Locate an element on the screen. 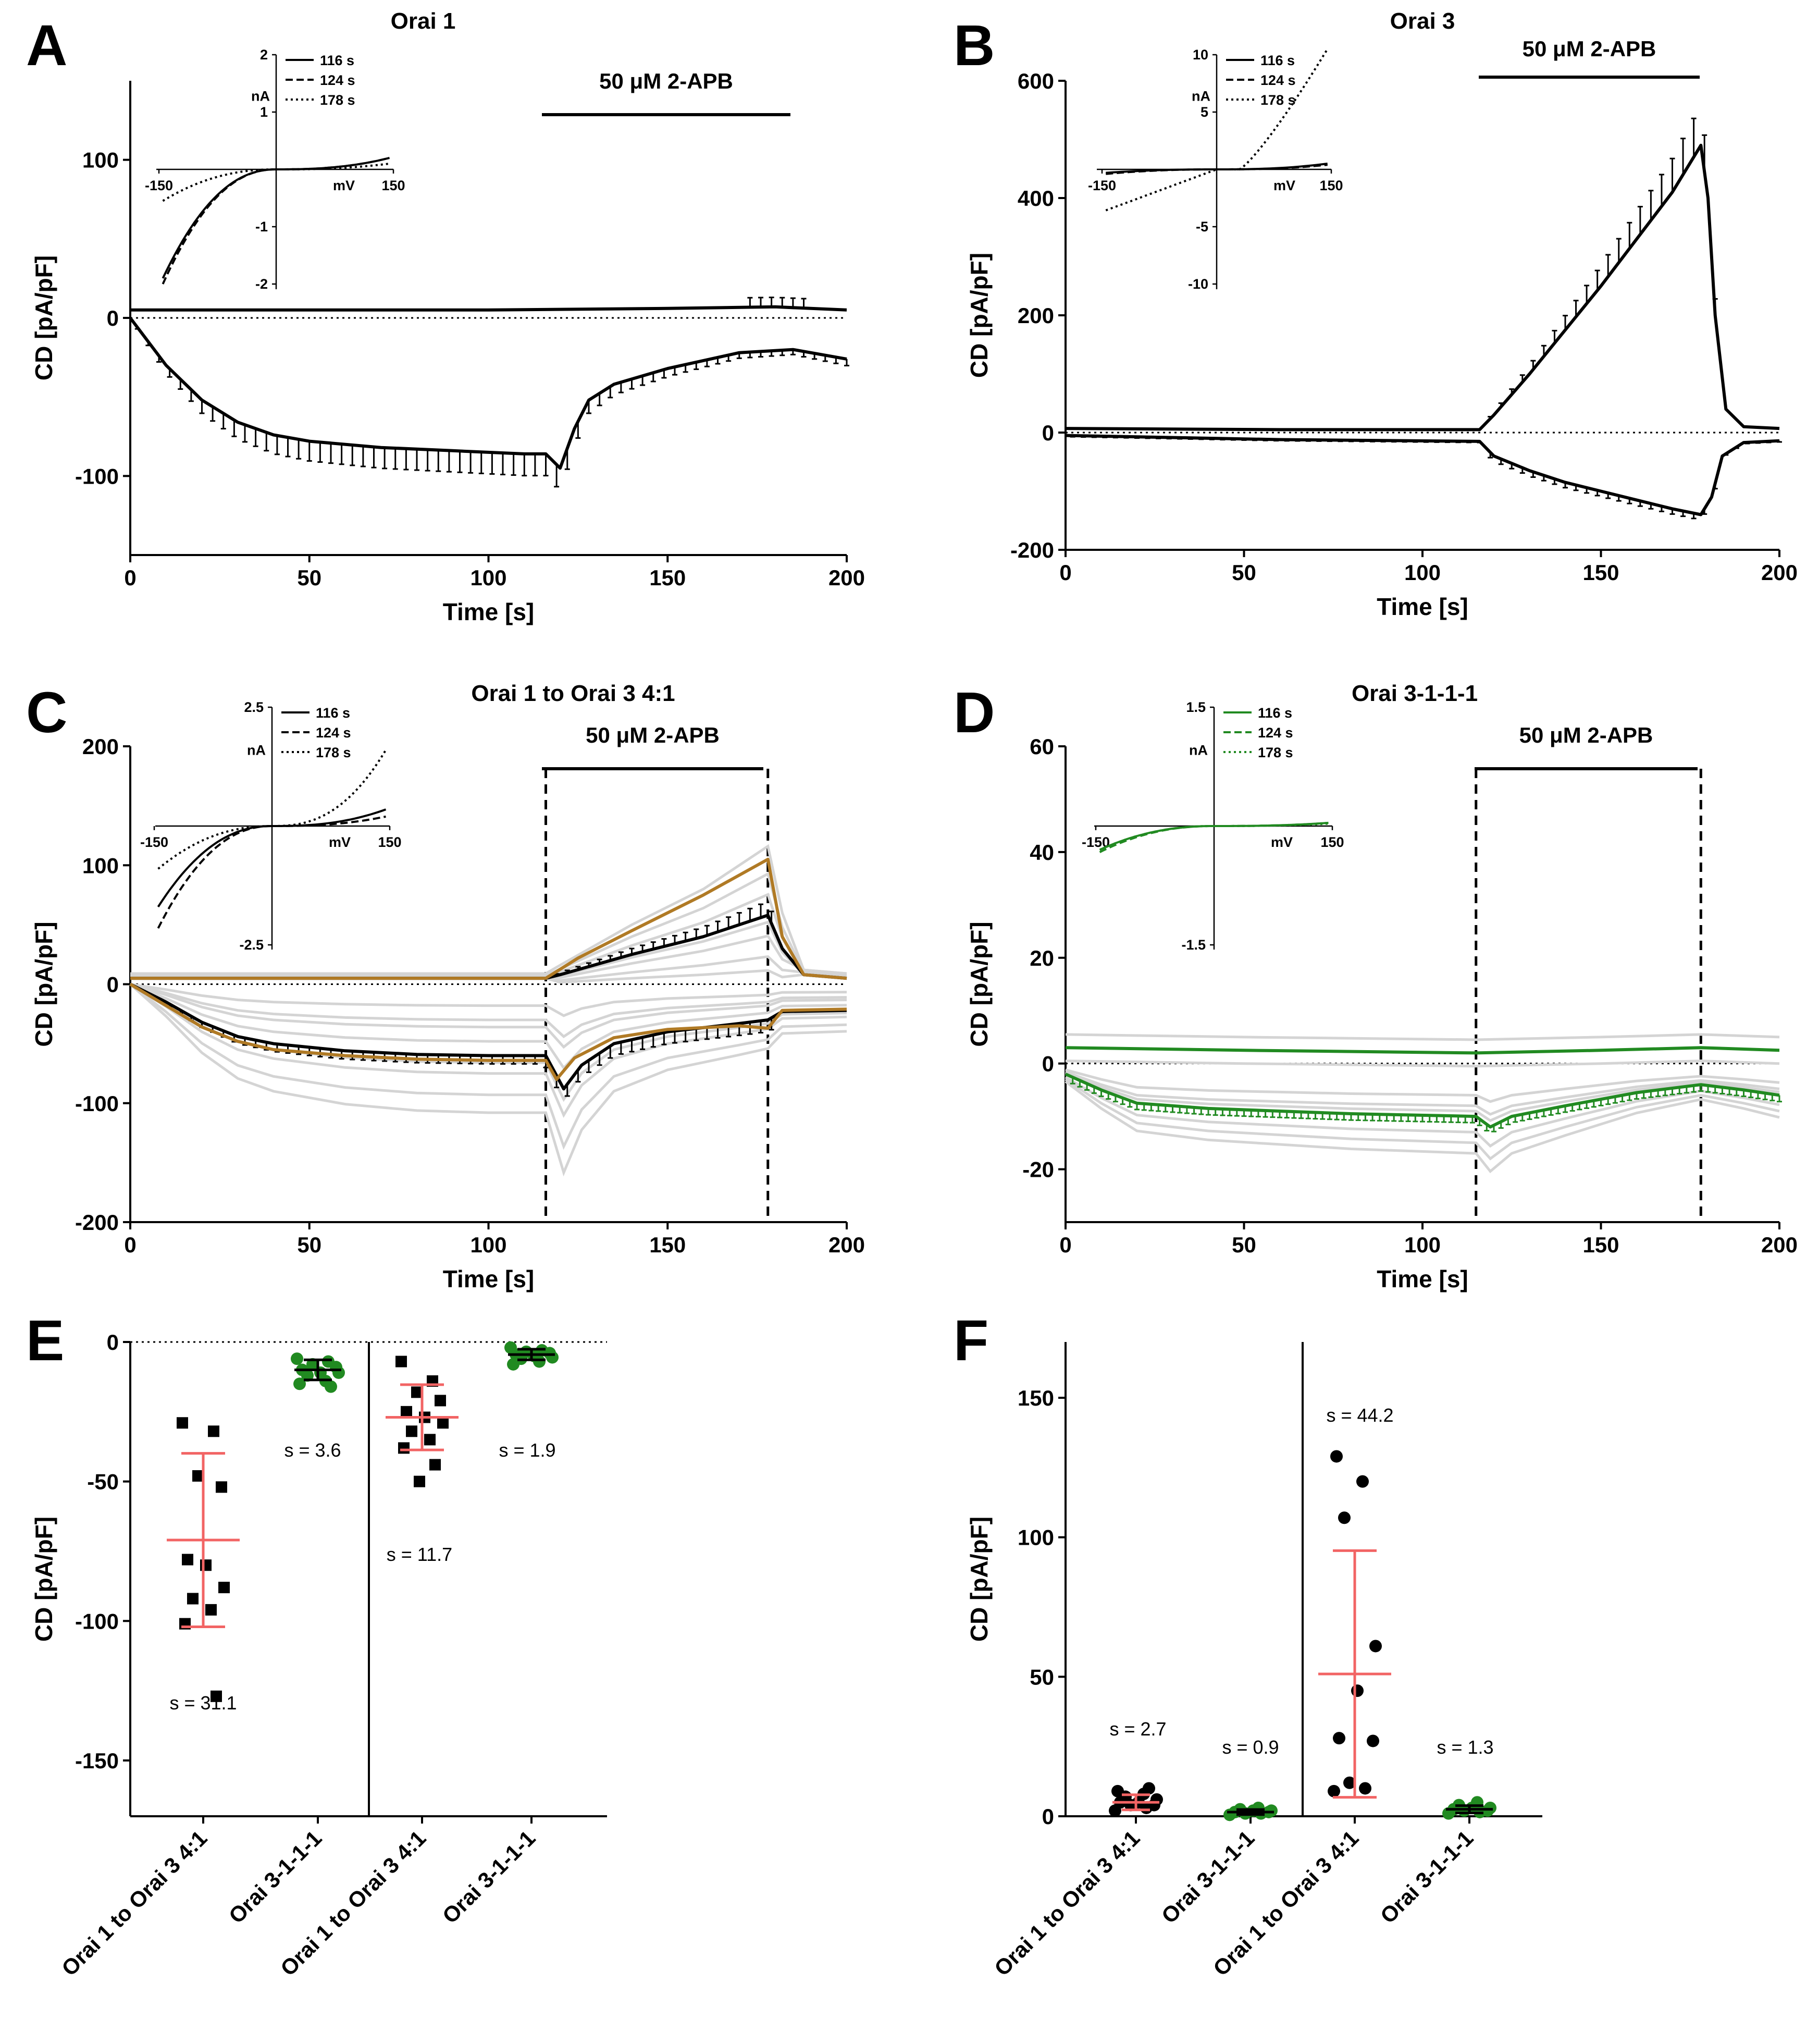 This screenshot has height=2044, width=1819. y-tick-label: 150 is located at coordinates (1036, 1398).